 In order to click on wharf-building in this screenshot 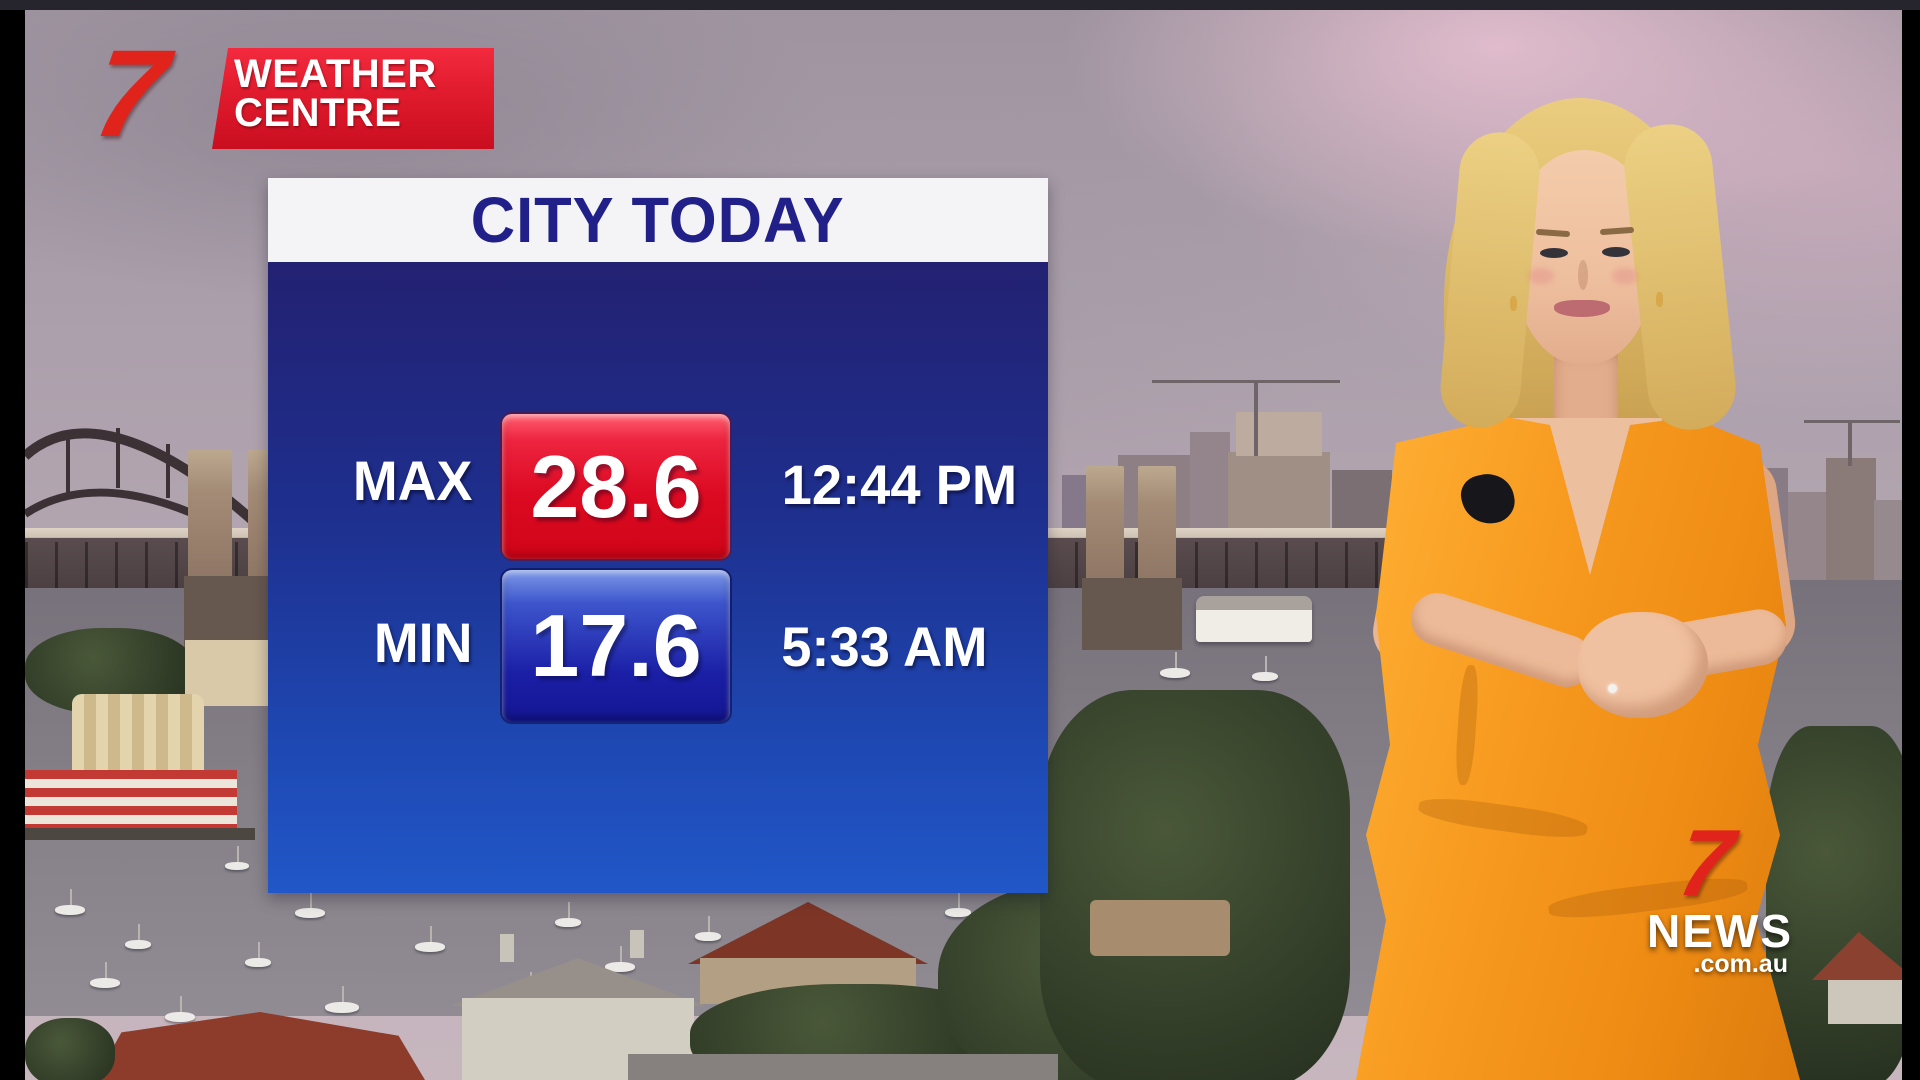, I will do `click(1160, 928)`.